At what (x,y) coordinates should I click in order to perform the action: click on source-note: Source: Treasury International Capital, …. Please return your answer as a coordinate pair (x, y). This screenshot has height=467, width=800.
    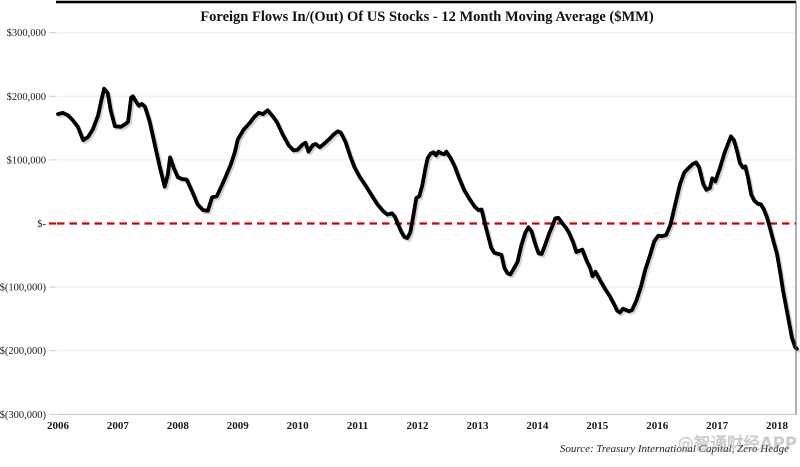
    Looking at the image, I should click on (674, 449).